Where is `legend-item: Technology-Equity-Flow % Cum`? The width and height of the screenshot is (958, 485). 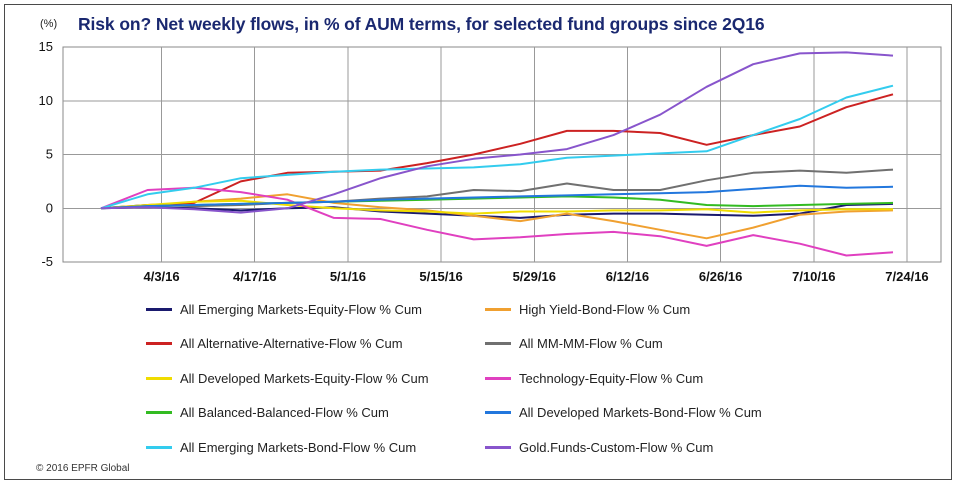
legend-item: Technology-Equity-Flow % Cum is located at coordinates (594, 378).